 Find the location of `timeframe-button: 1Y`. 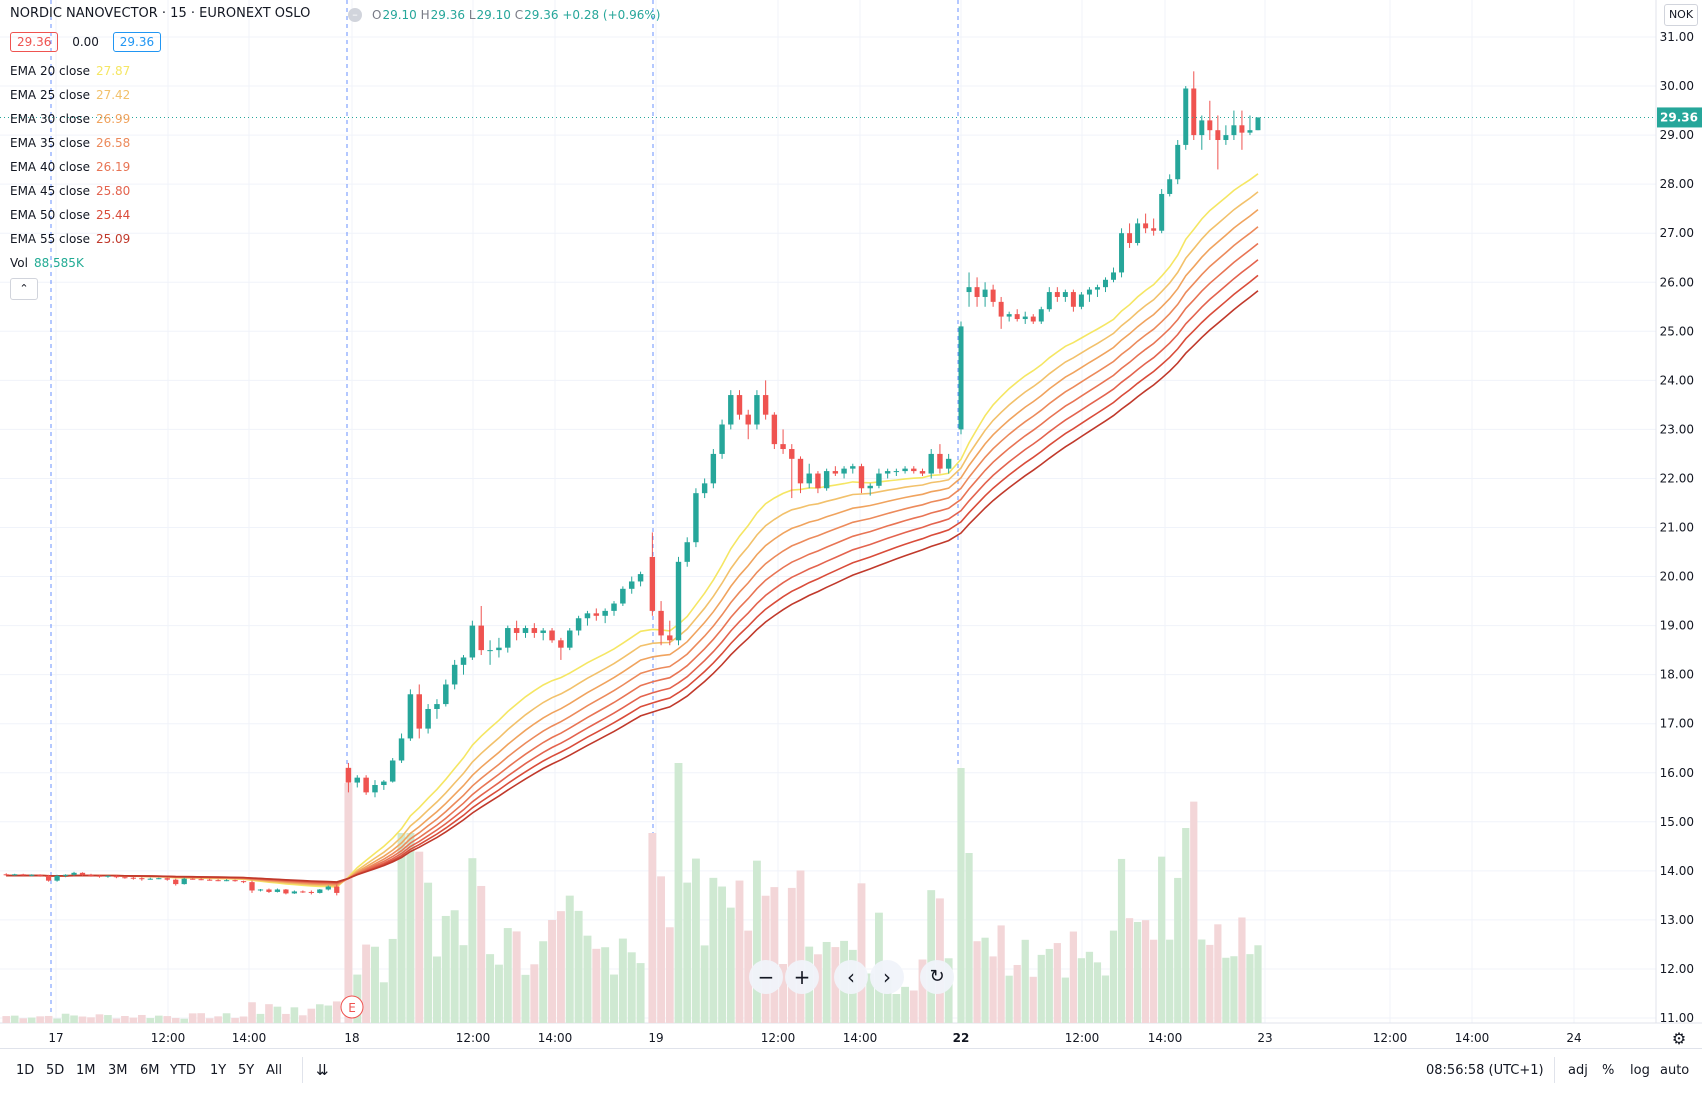

timeframe-button: 1Y is located at coordinates (218, 1070).